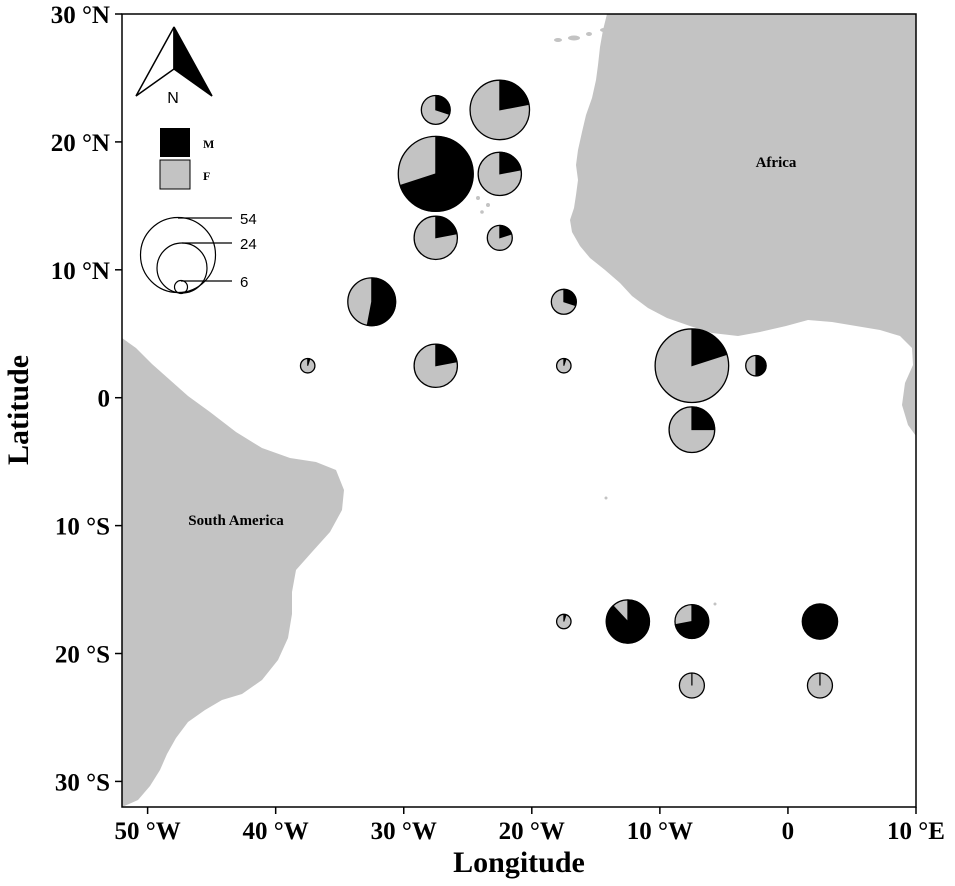 This screenshot has width=955, height=886. What do you see at coordinates (916, 831) in the screenshot?
I see `x-tick-label: 10 °E` at bounding box center [916, 831].